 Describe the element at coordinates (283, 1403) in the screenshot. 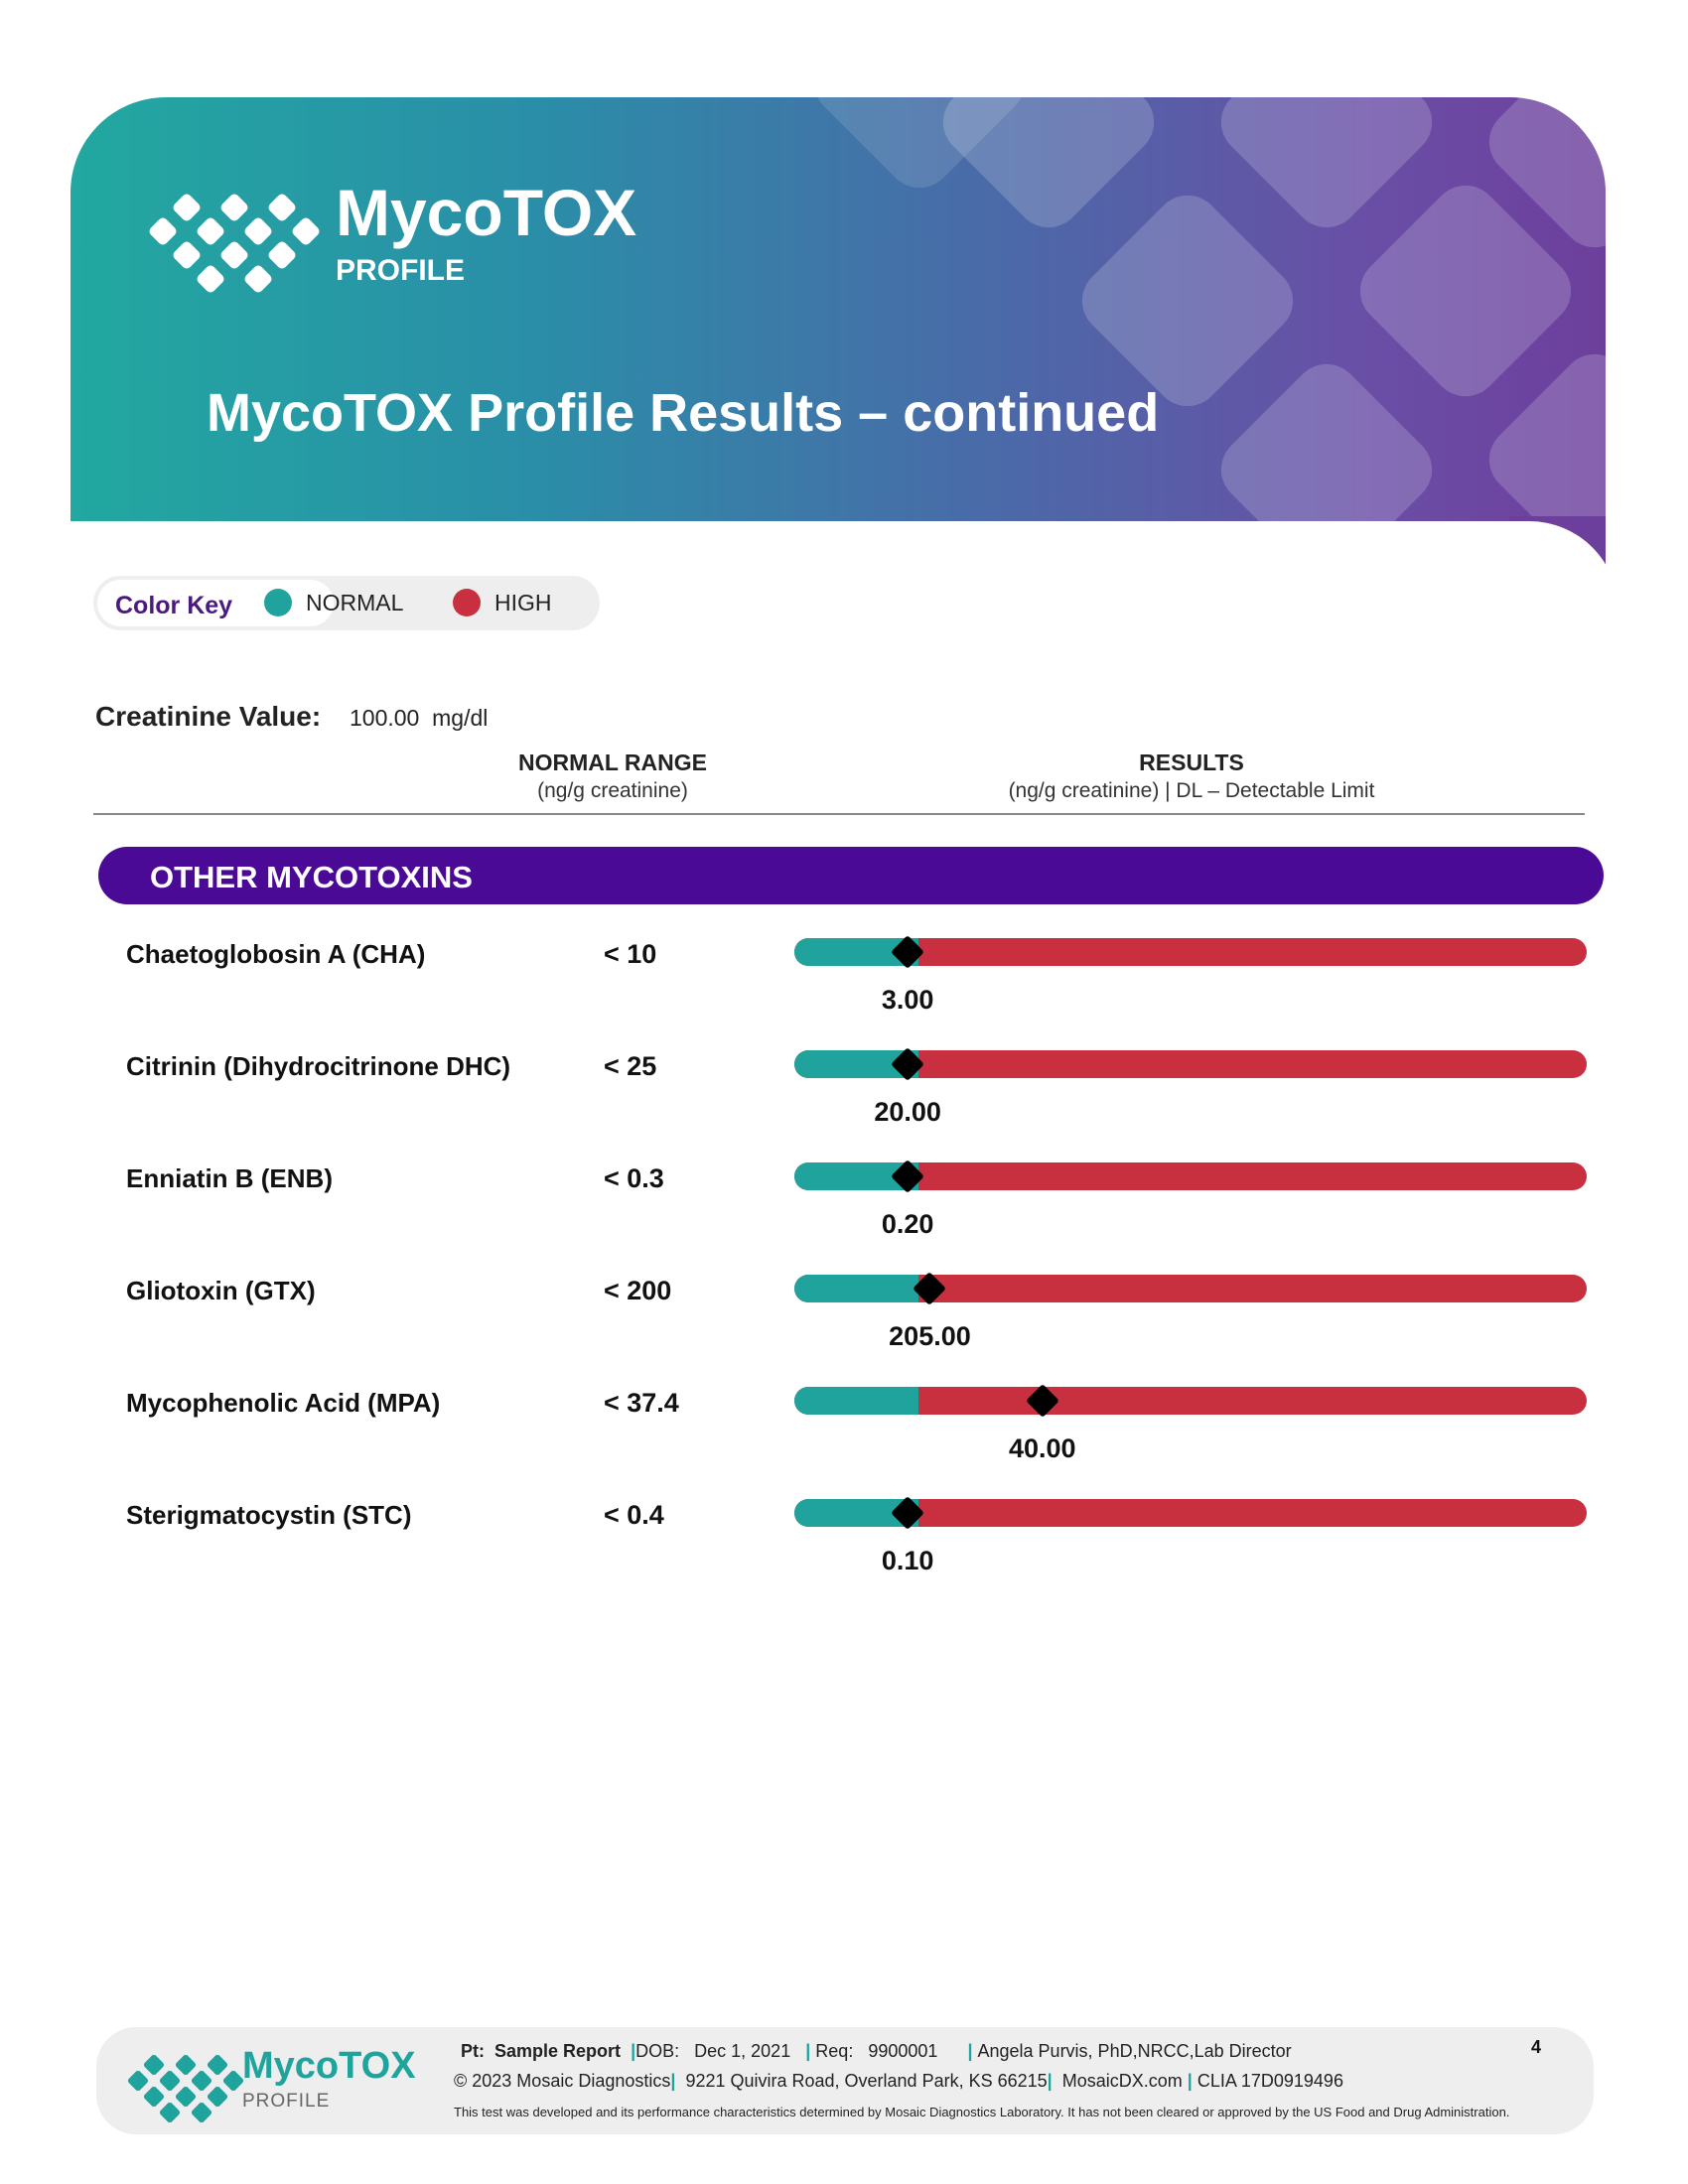

I see `row-name: Mycophenolic Acid (MPA)` at that location.